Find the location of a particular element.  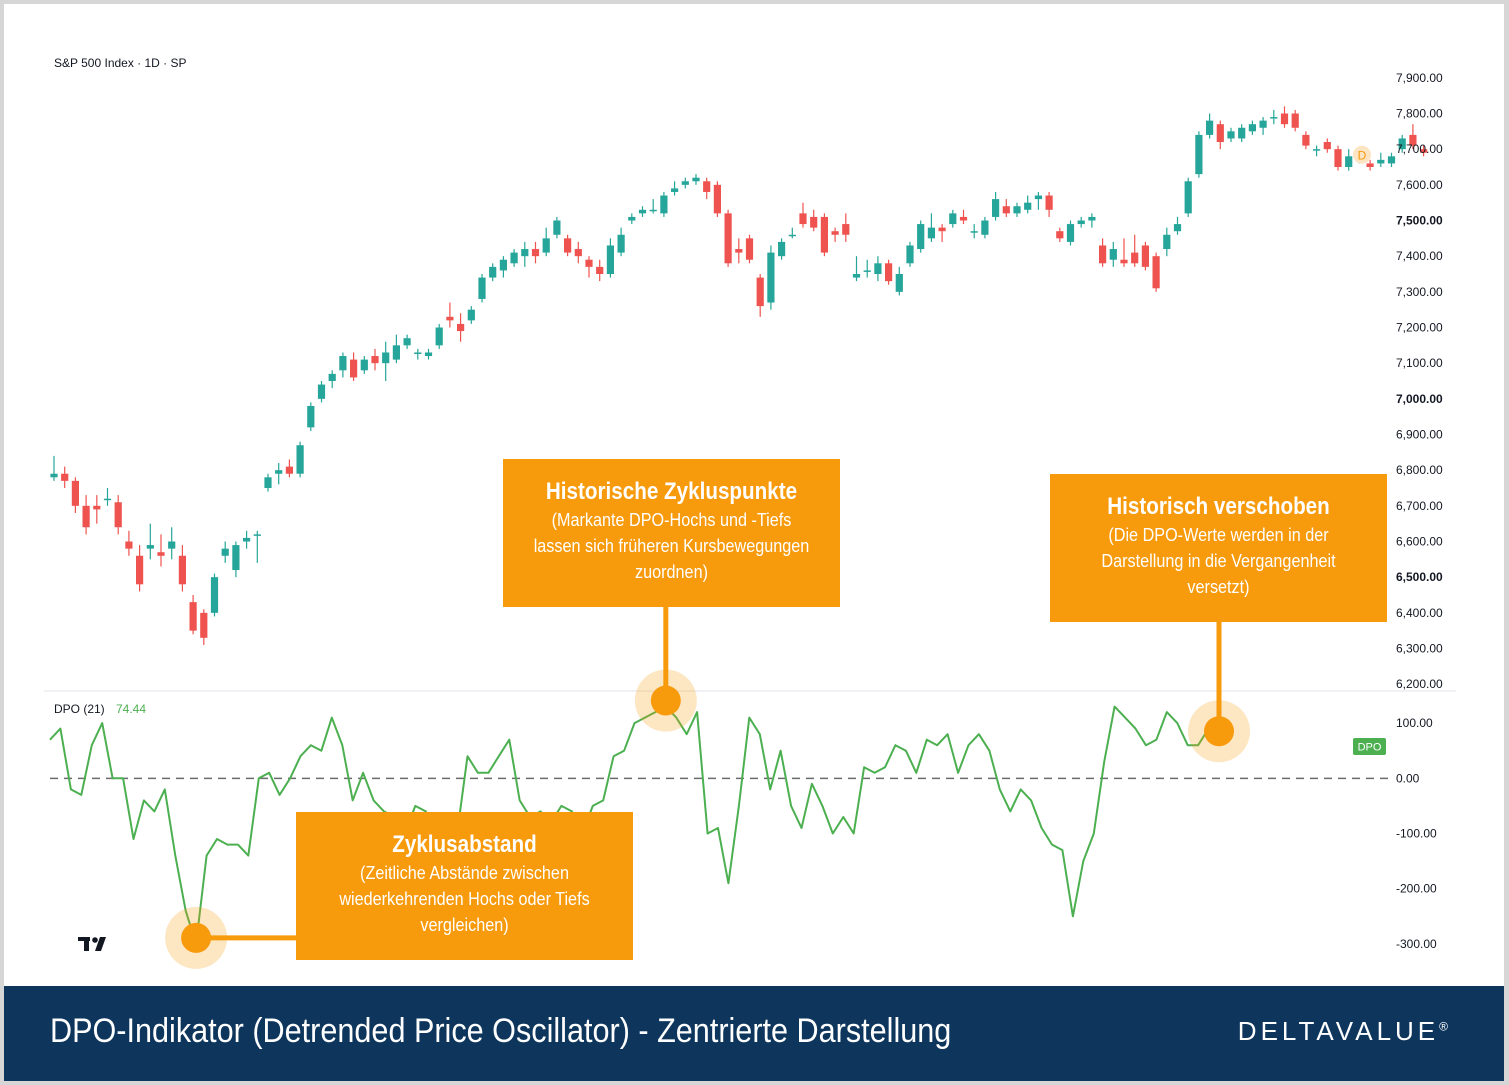

marker-shifted-dot is located at coordinates (1219, 731).